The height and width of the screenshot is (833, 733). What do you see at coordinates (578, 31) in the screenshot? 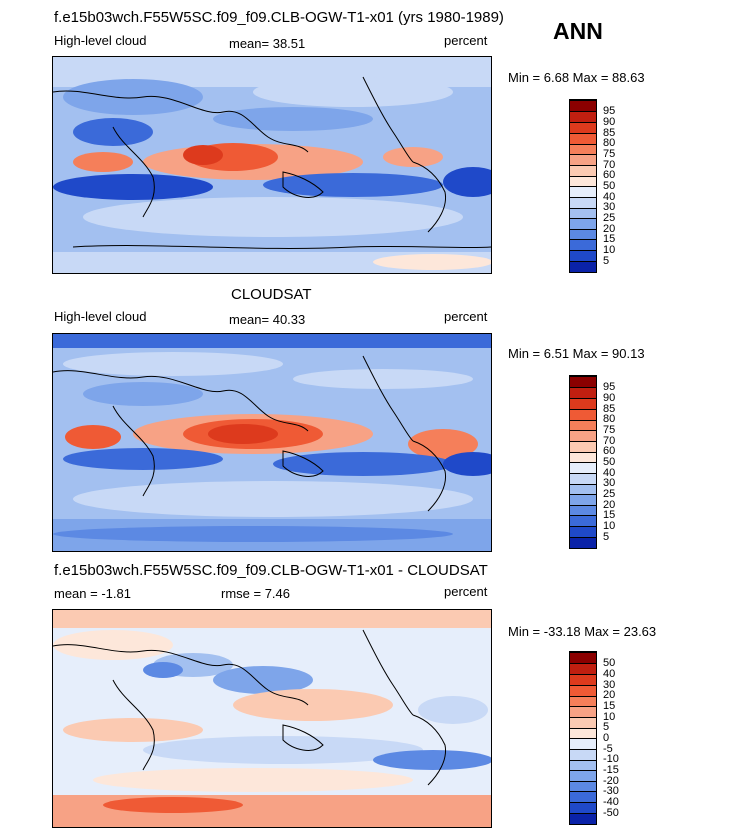
I see `season-label: ANN` at bounding box center [578, 31].